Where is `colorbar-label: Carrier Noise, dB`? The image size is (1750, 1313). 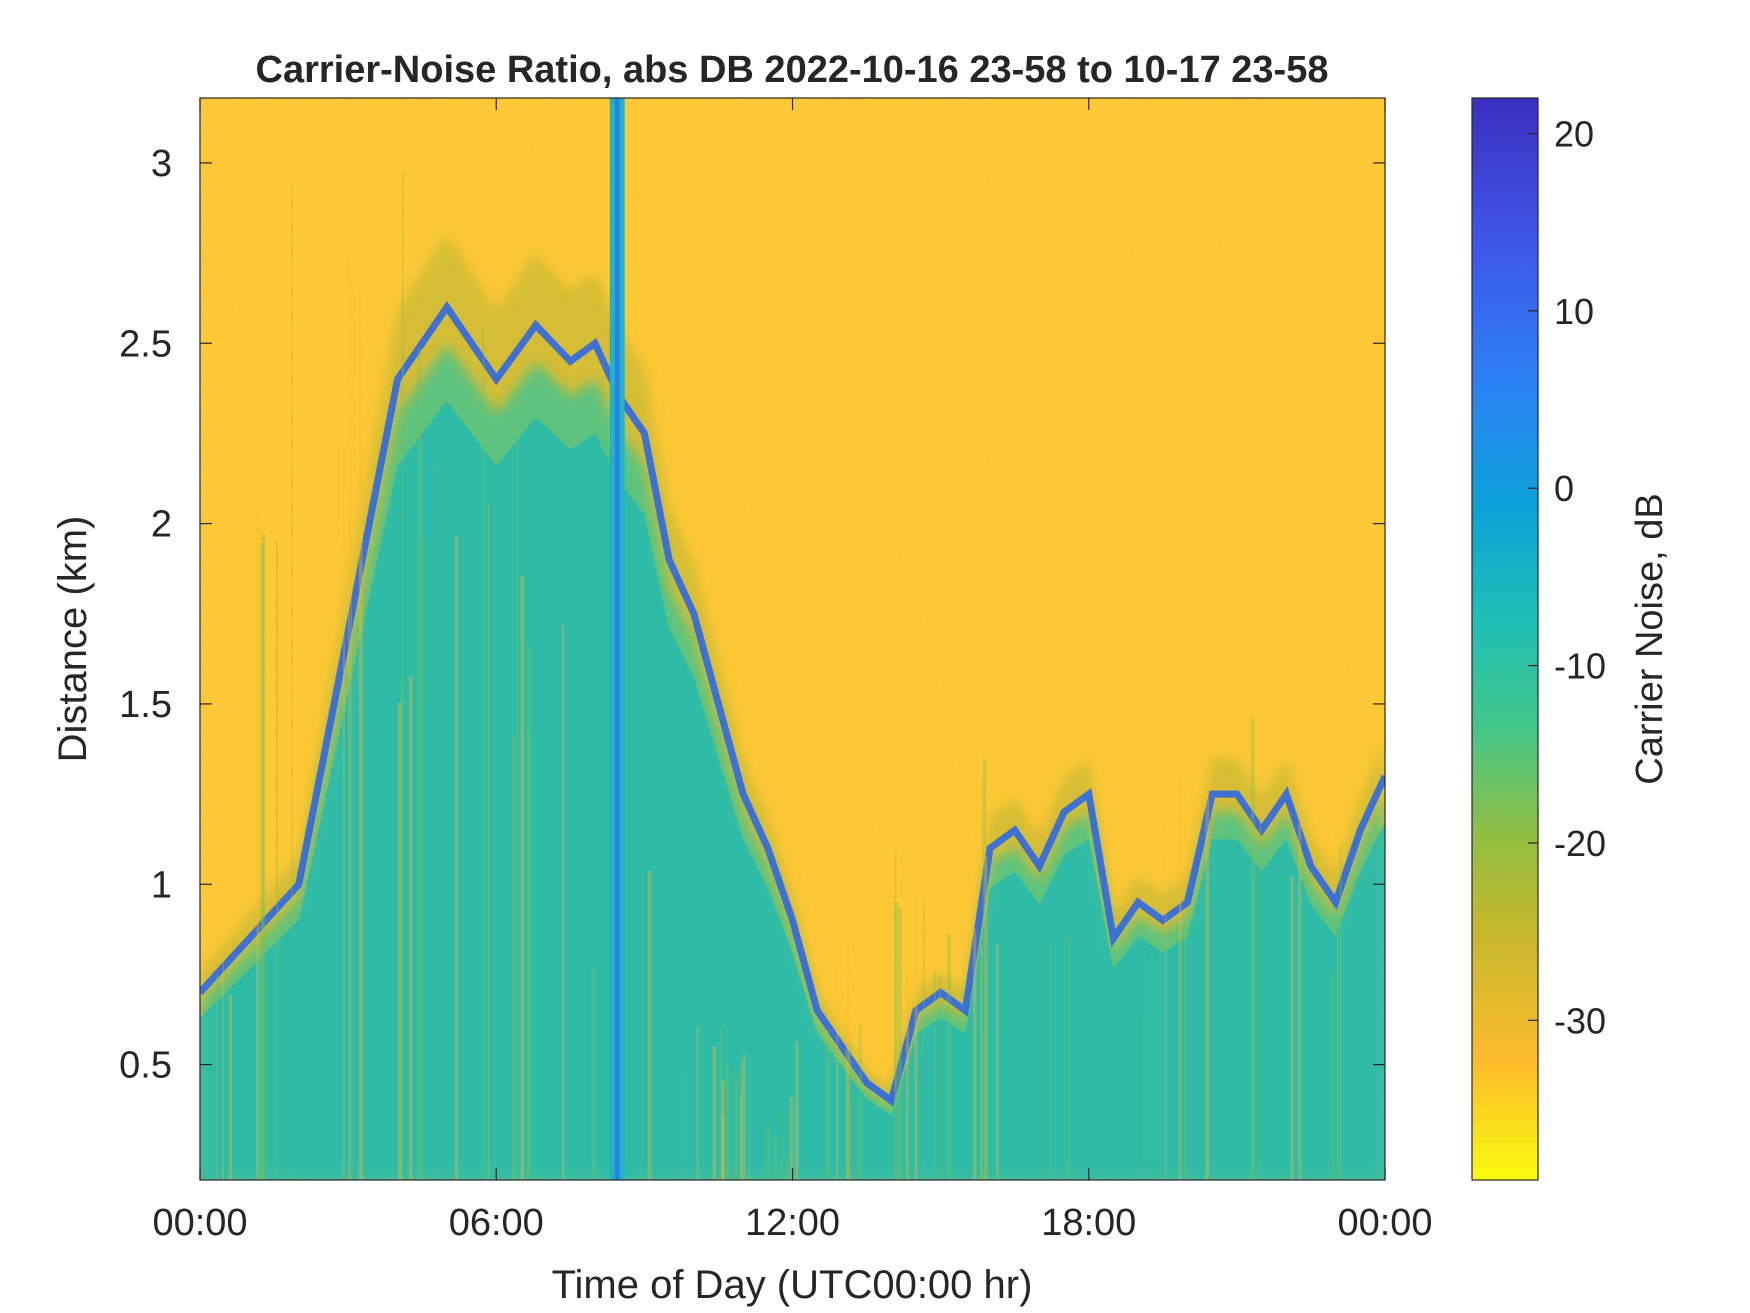
colorbar-label: Carrier Noise, dB is located at coordinates (1650, 638).